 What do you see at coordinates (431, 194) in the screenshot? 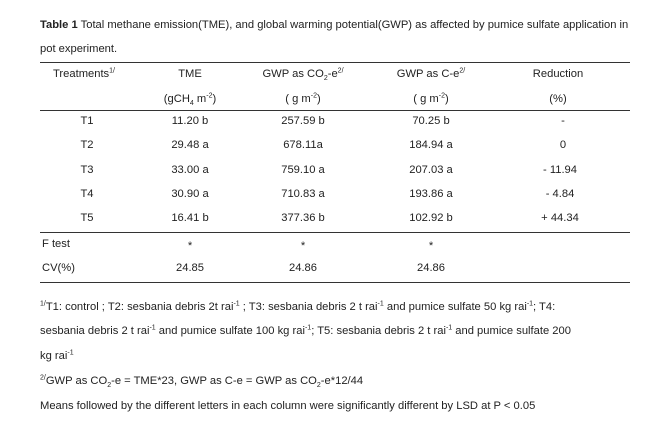
I see `table-cell-gwp-c: 193.86 a` at bounding box center [431, 194].